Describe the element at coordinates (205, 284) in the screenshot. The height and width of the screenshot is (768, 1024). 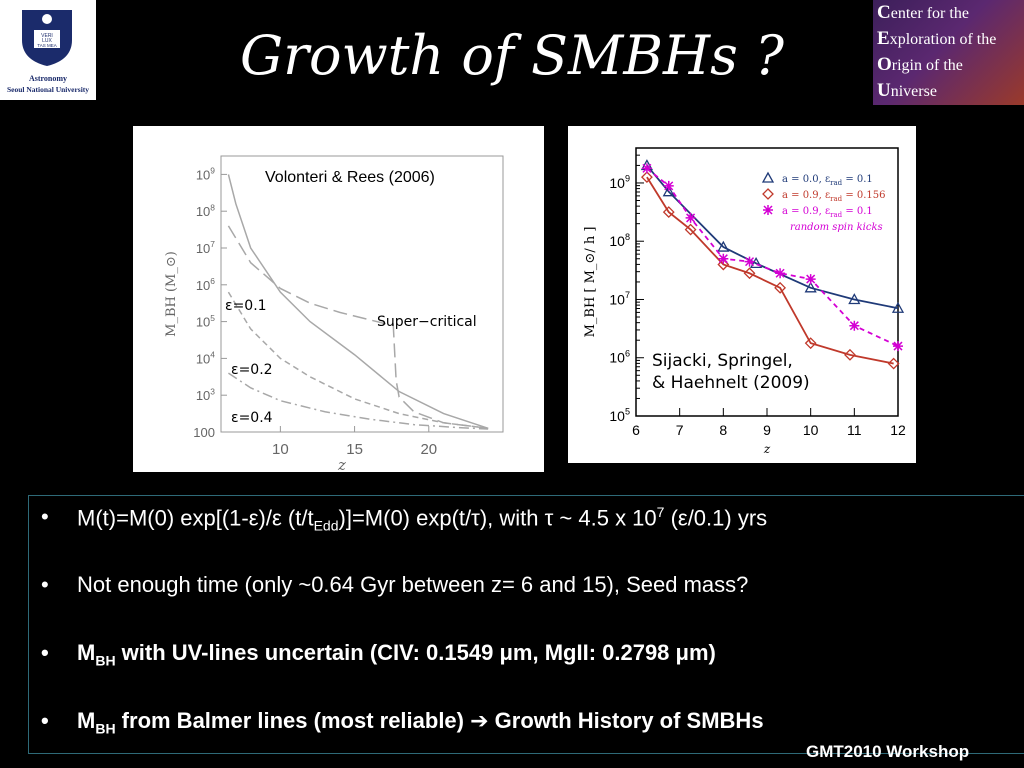
I see `chart1-ytick-label: 10⁶` at that location.